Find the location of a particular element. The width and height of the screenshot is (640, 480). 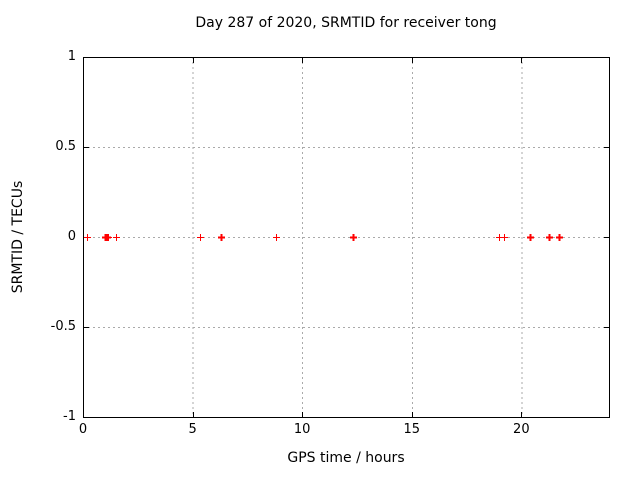

y-tick-label: 1 is located at coordinates (71, 56).